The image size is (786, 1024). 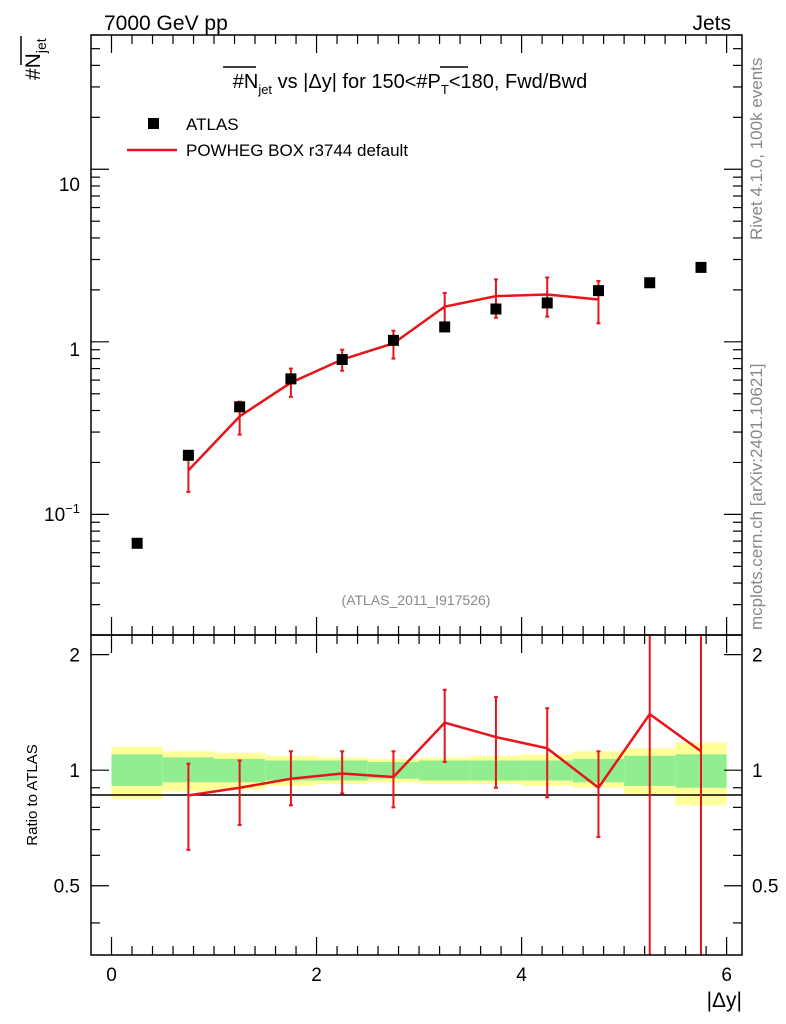 What do you see at coordinates (724, 1000) in the screenshot?
I see `xlabel: |Δy|` at bounding box center [724, 1000].